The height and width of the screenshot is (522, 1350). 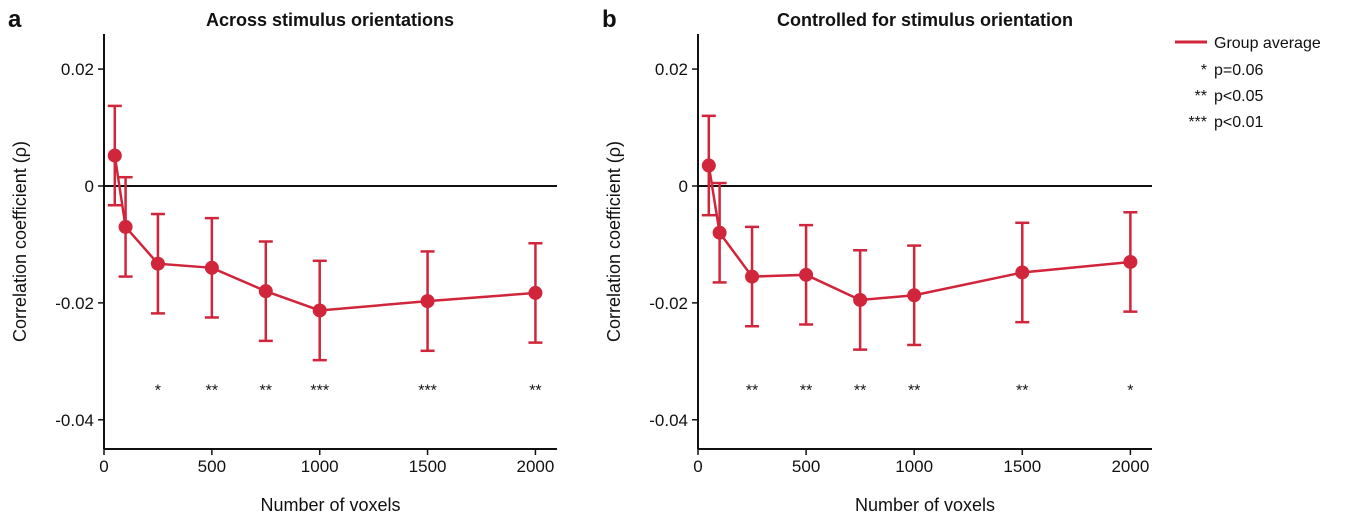 What do you see at coordinates (1201, 96) in the screenshot?
I see `legend-sig-marker-2: **` at bounding box center [1201, 96].